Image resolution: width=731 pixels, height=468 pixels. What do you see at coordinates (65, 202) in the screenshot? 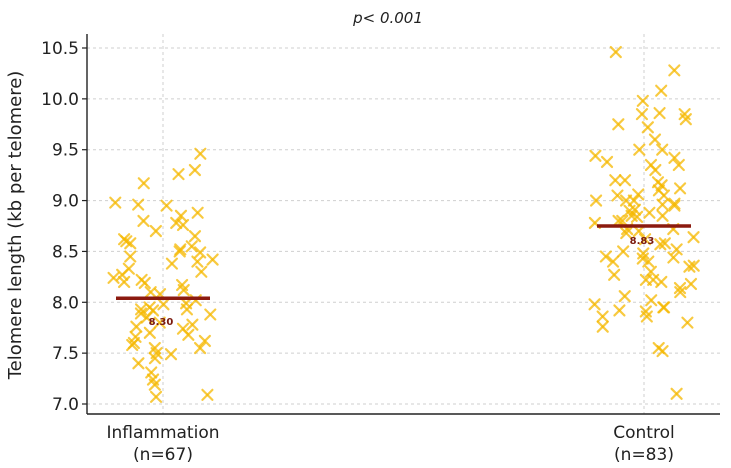
I see `y-tick-label: 9.0` at bounding box center [65, 202].